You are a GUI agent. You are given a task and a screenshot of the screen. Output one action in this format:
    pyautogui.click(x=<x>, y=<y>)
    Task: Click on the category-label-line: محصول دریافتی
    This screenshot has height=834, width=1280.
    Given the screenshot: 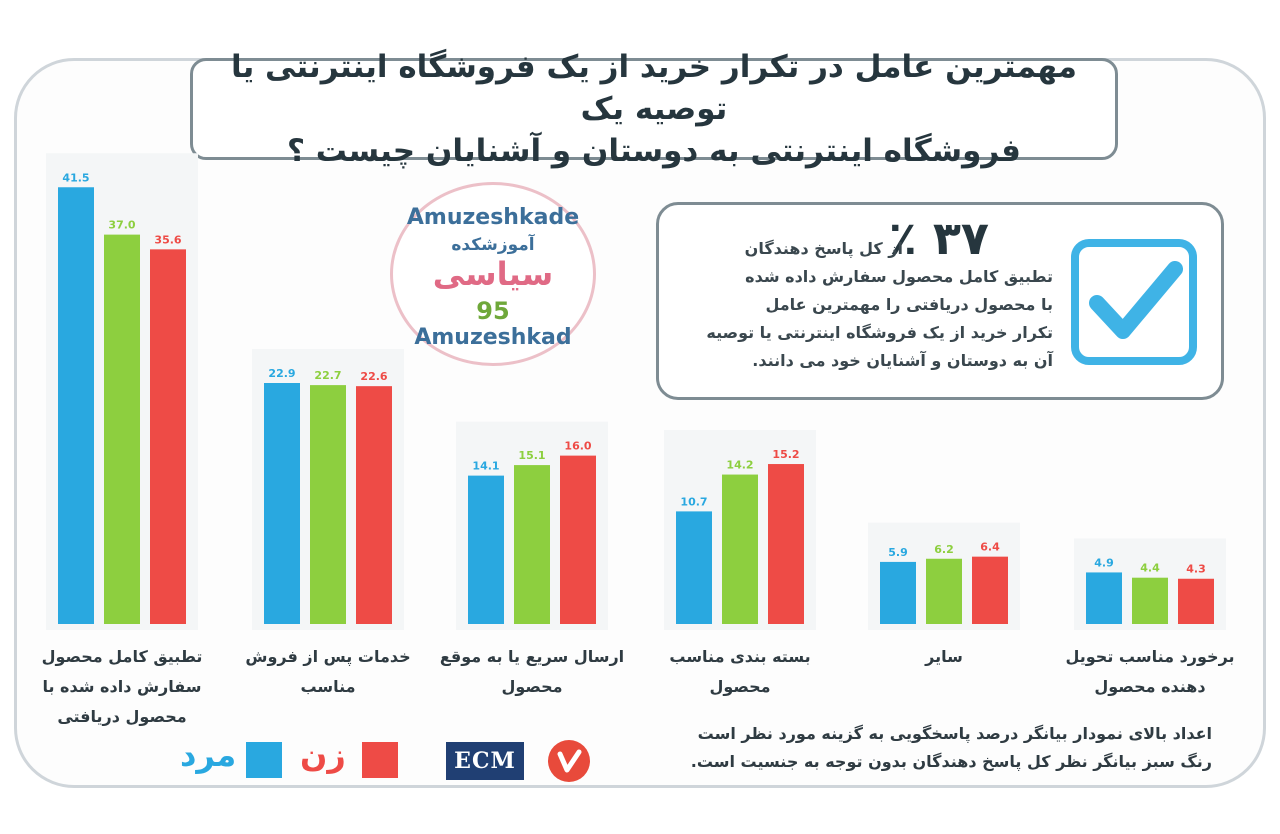 What is the action you would take?
    pyautogui.click(x=122, y=716)
    